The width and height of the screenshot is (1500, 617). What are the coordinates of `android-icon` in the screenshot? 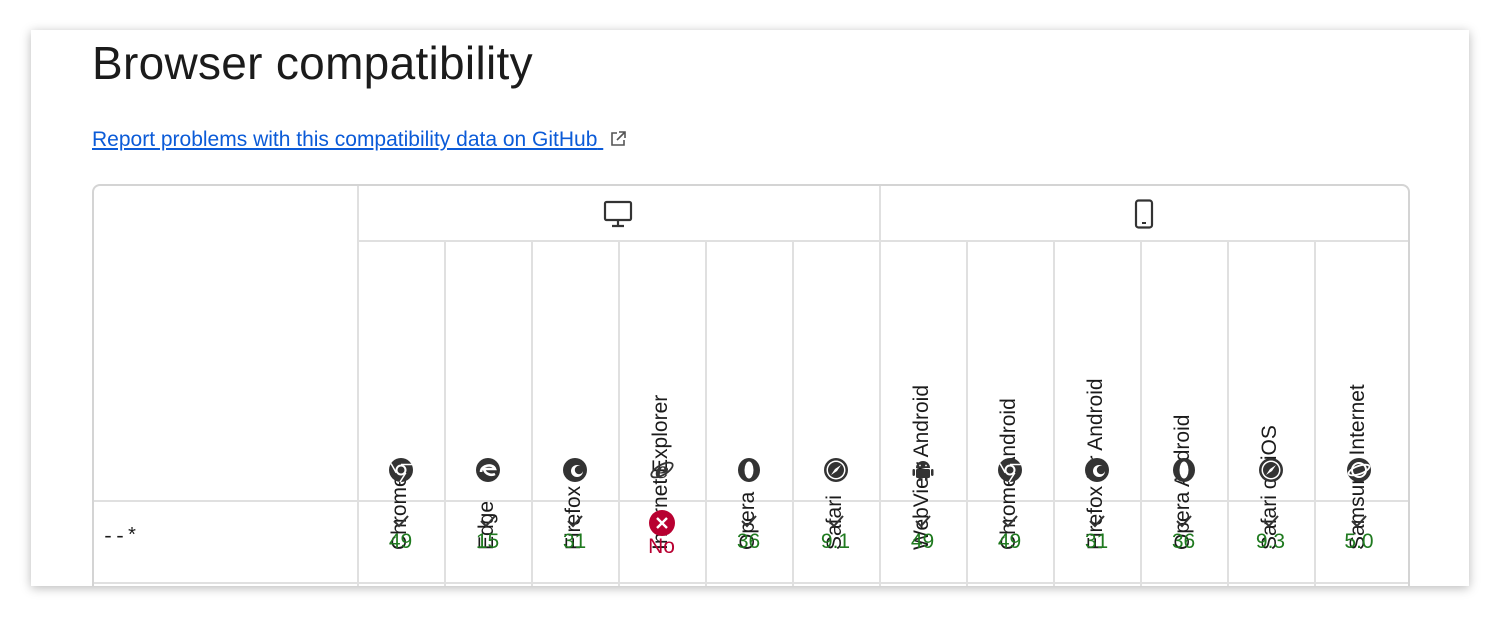 It's located at (922, 471).